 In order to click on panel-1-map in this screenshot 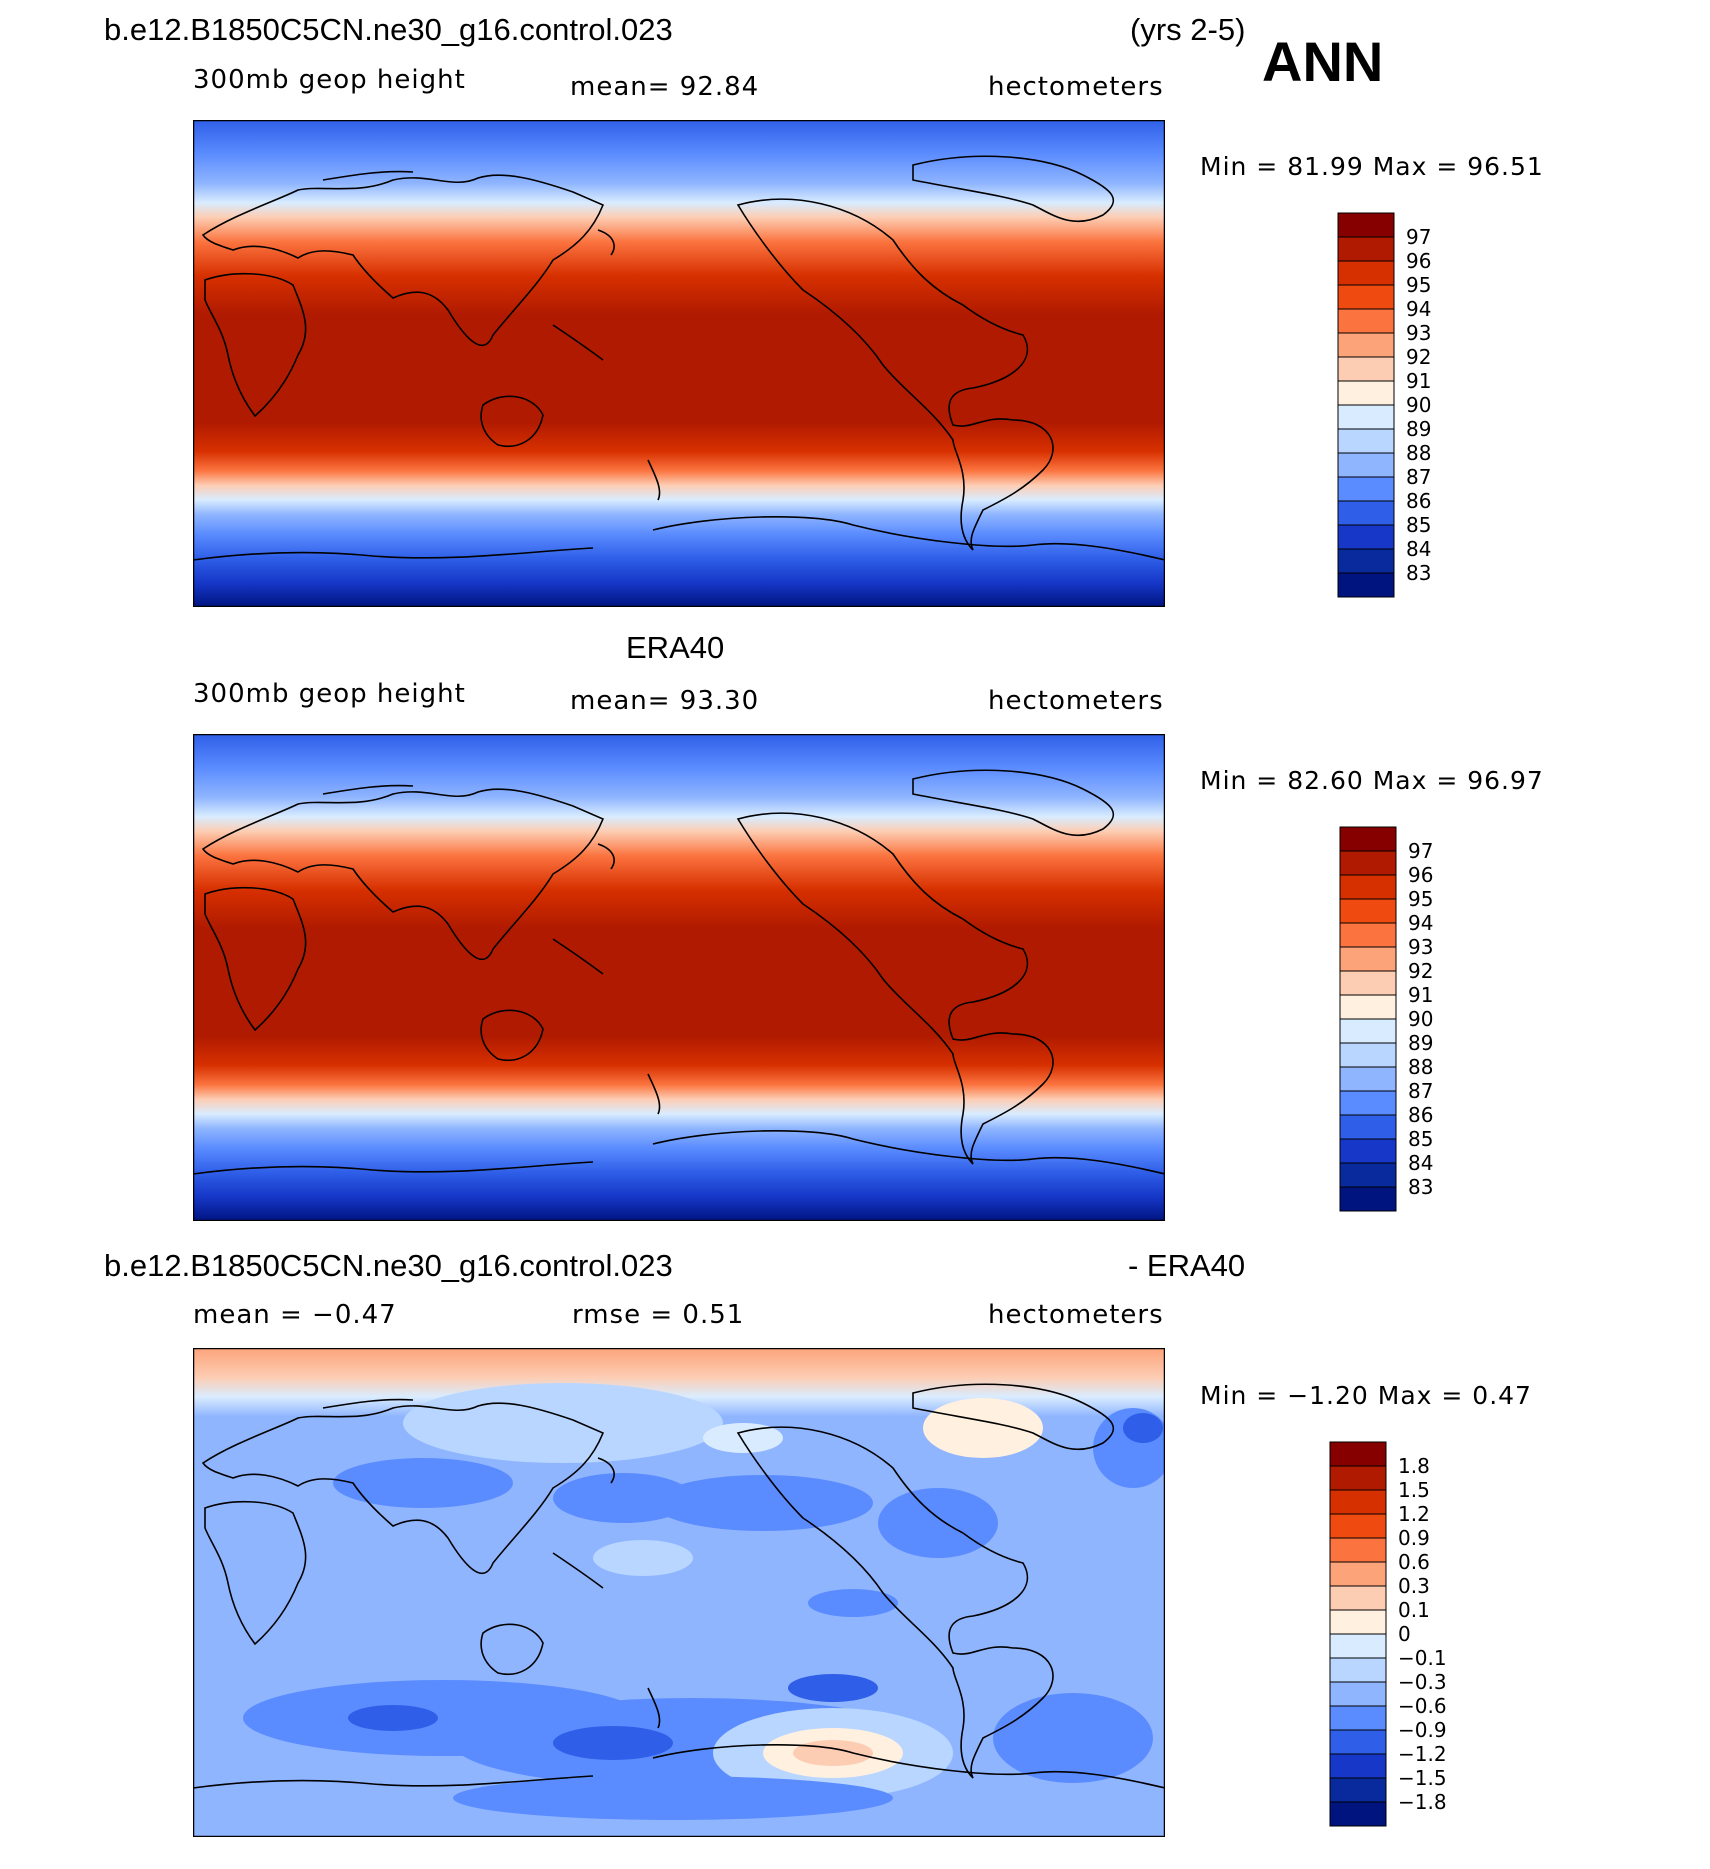, I will do `click(679, 363)`.